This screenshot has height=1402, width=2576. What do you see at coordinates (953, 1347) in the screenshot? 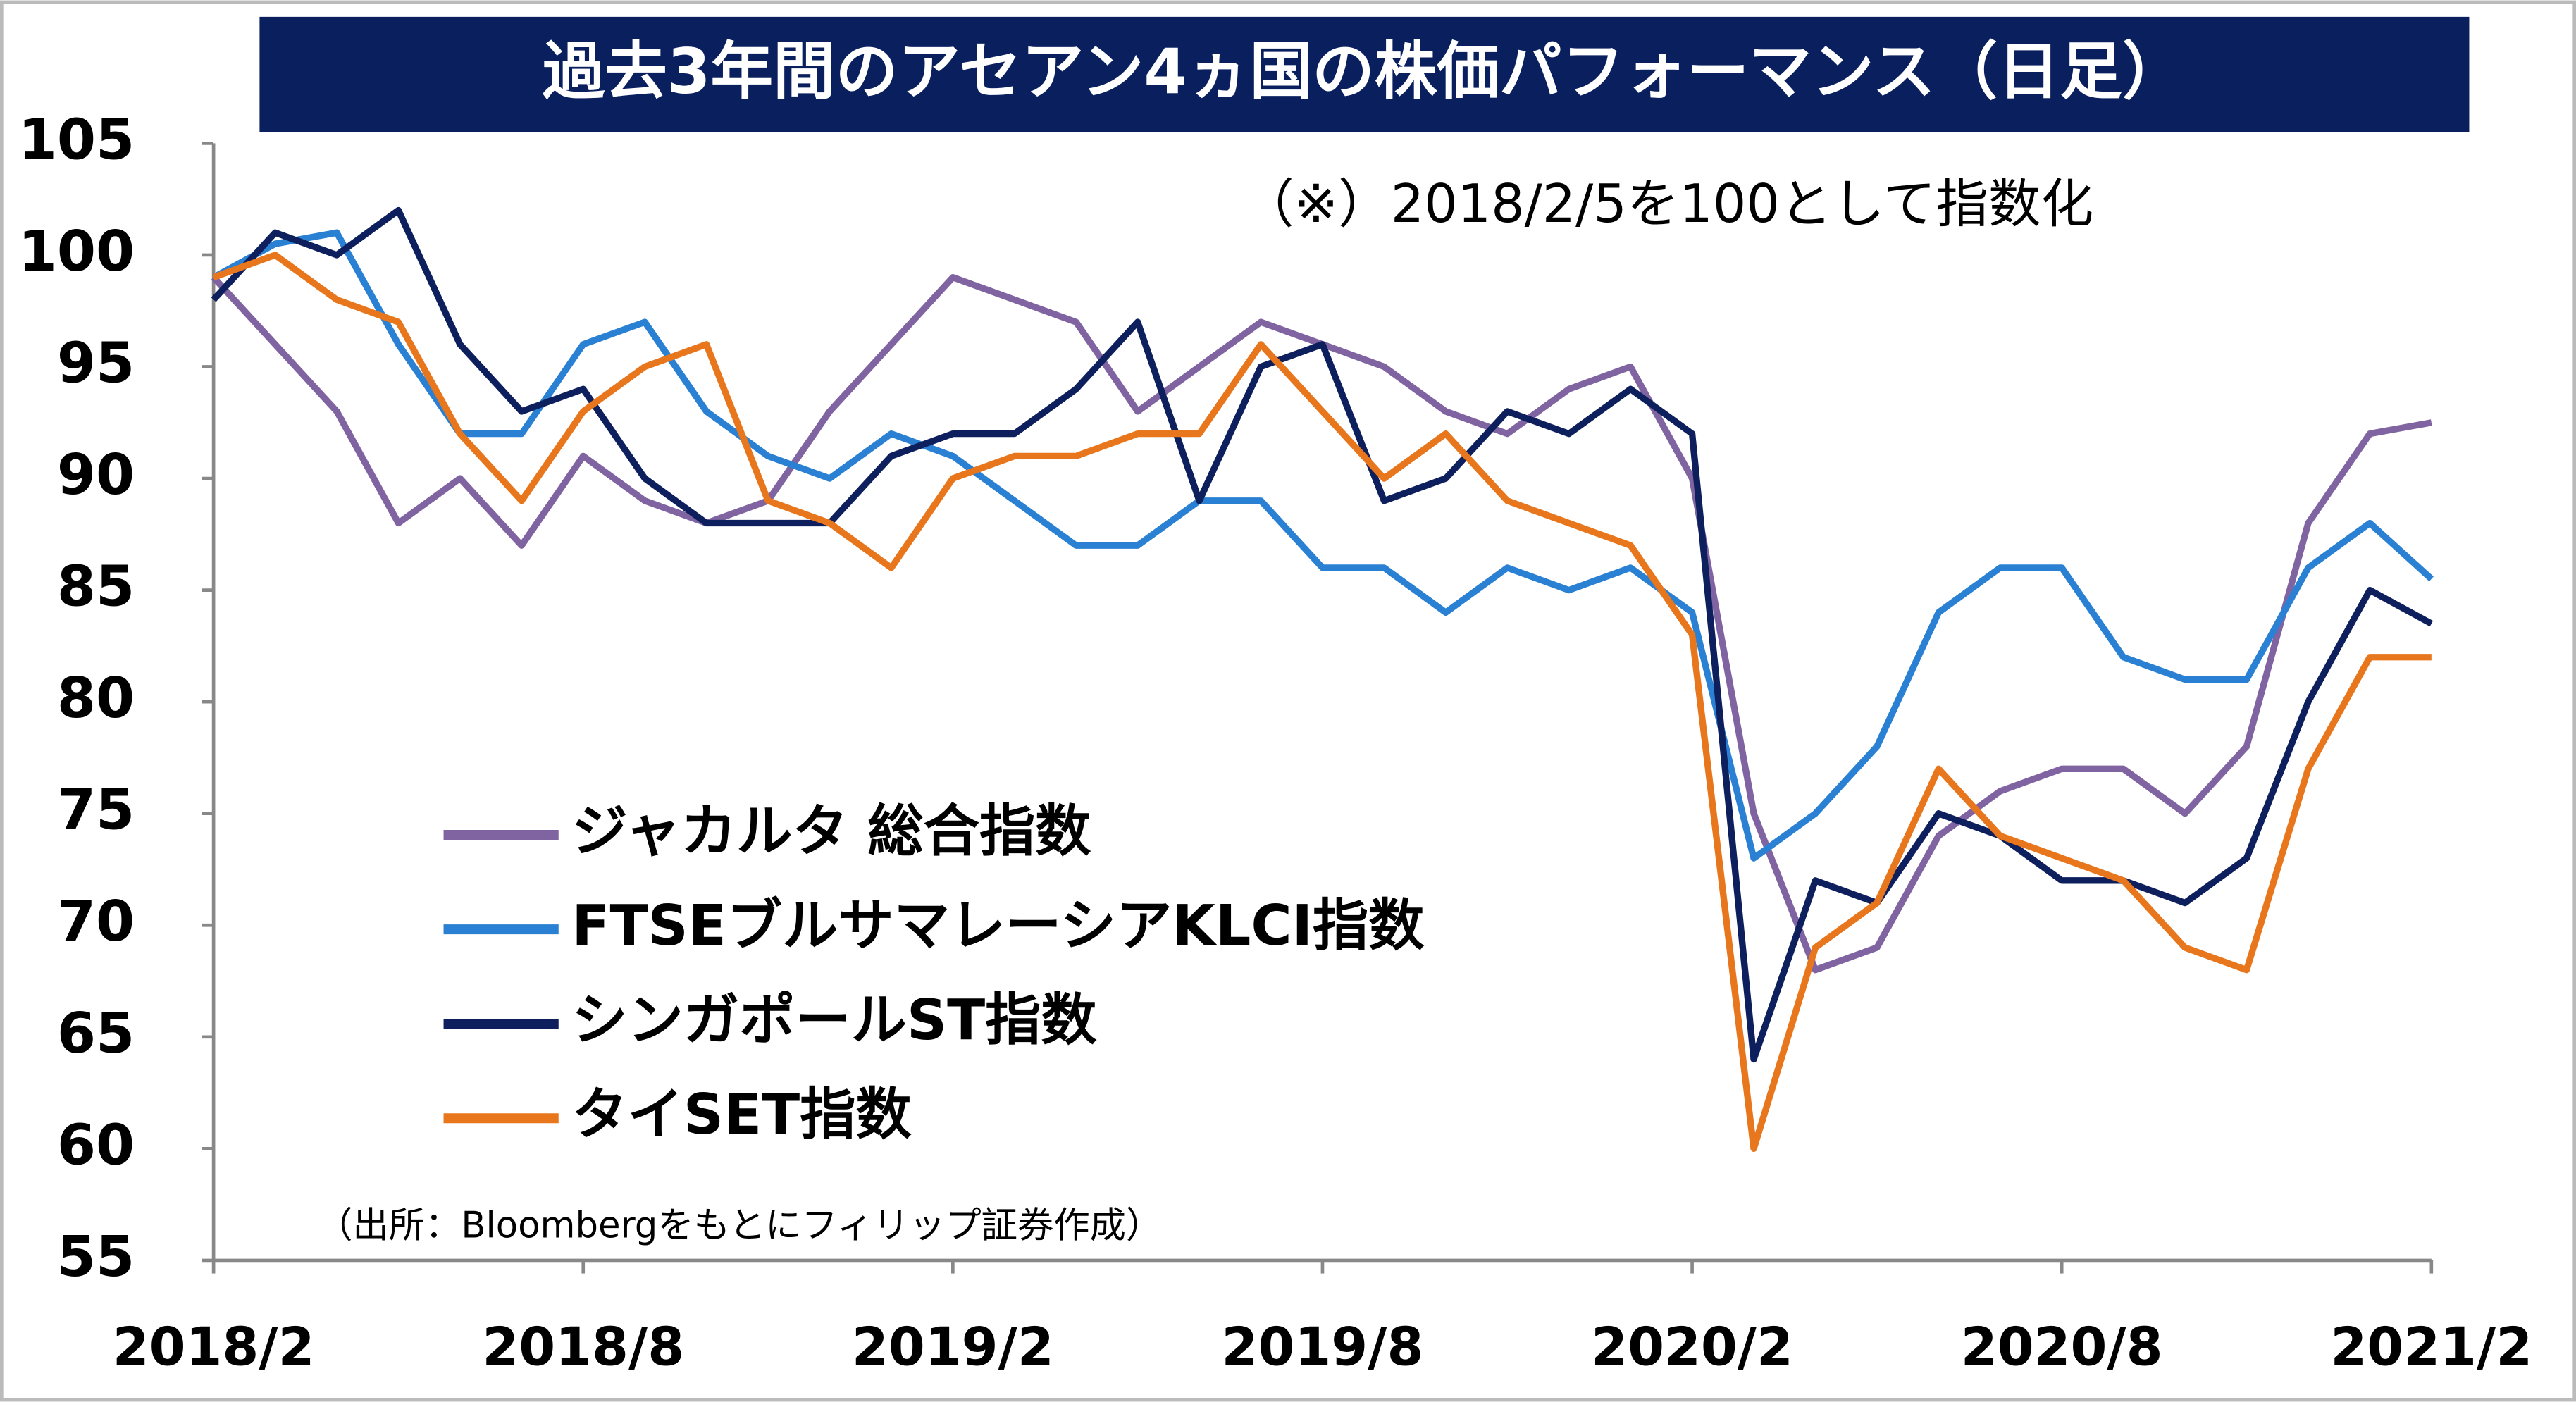
I see `x-tick-label: 2019/2` at bounding box center [953, 1347].